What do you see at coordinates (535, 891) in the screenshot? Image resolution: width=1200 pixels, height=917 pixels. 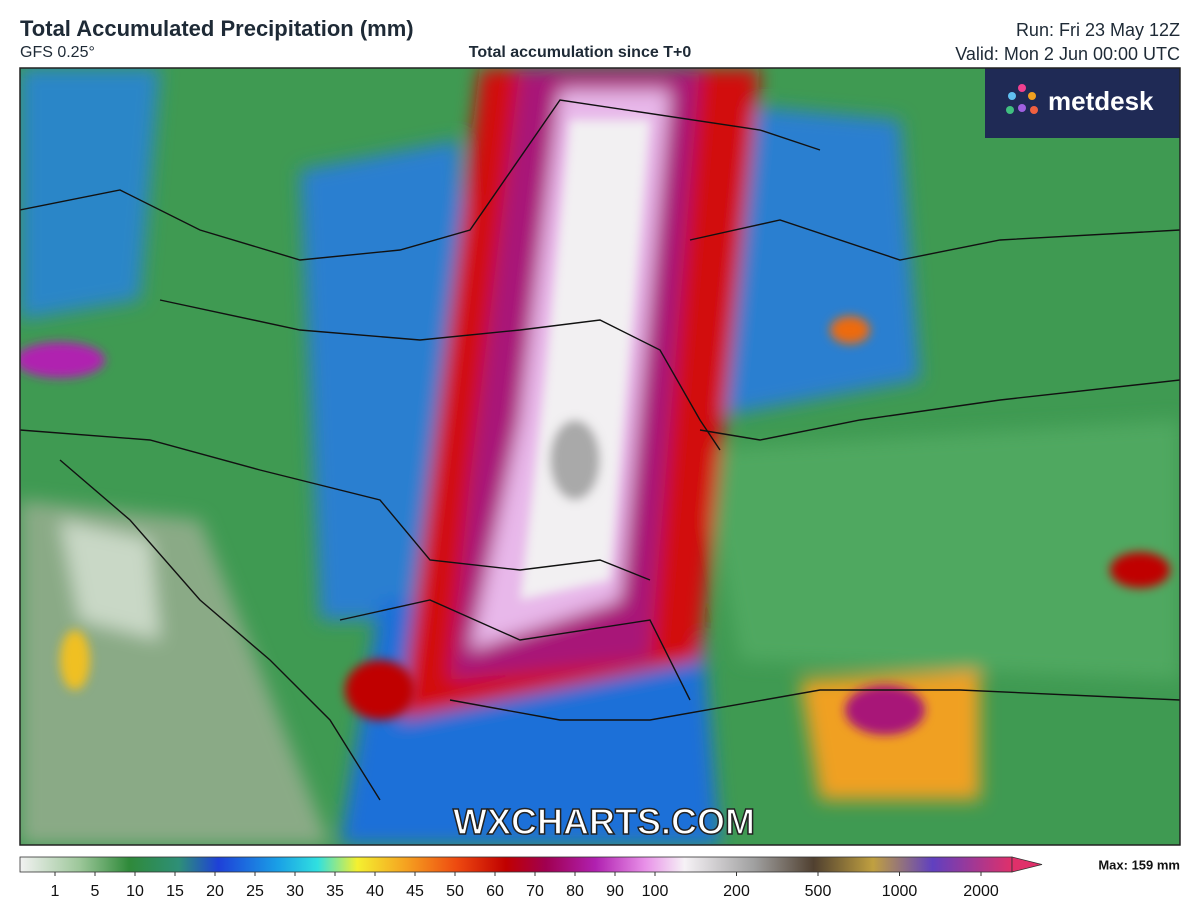 I see `colorbar-tick-label: 70` at bounding box center [535, 891].